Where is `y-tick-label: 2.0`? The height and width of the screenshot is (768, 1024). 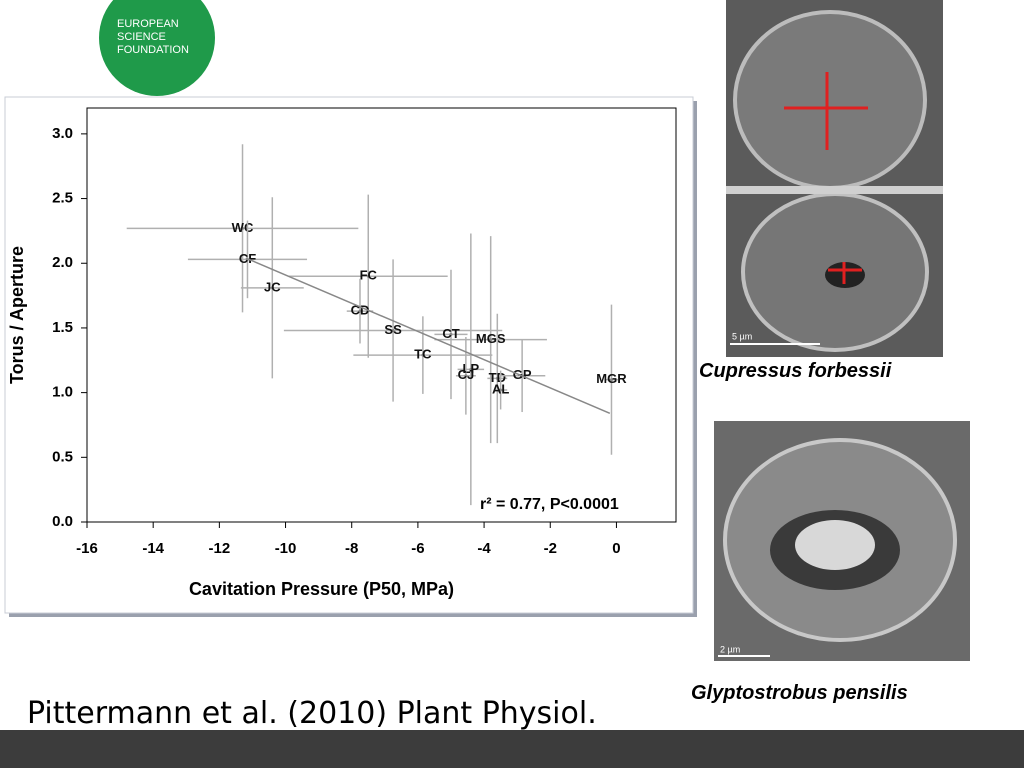 y-tick-label: 2.0 is located at coordinates (62, 262).